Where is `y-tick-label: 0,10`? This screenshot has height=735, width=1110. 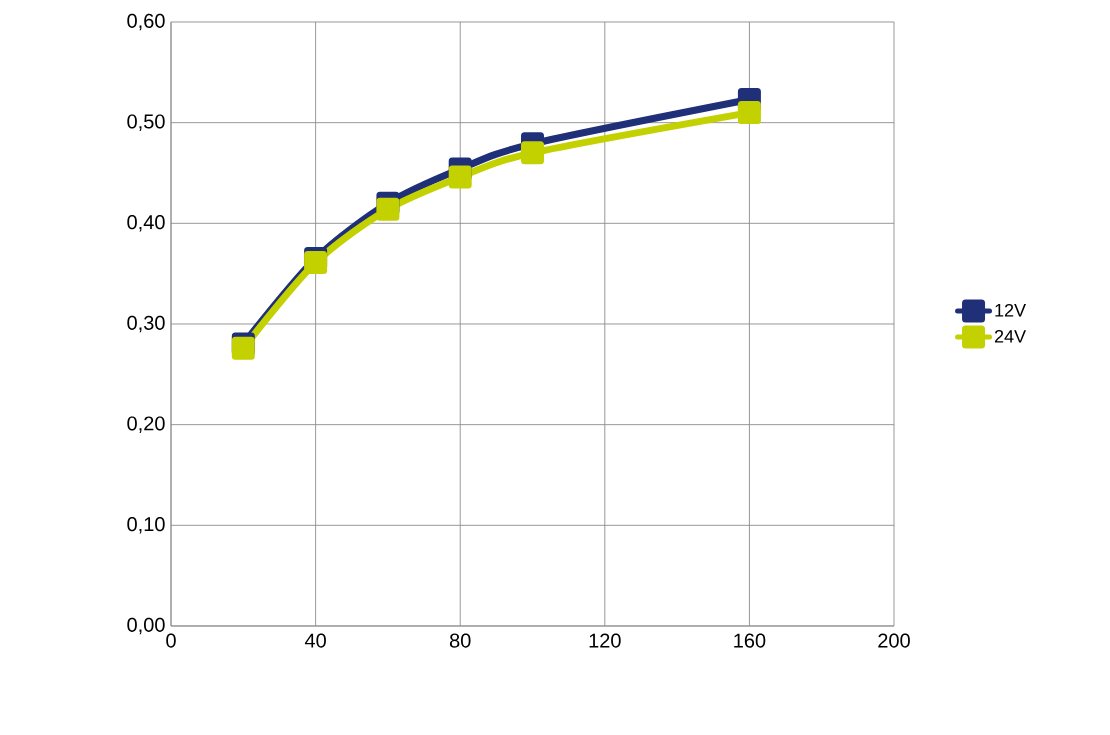 y-tick-label: 0,10 is located at coordinates (146, 525).